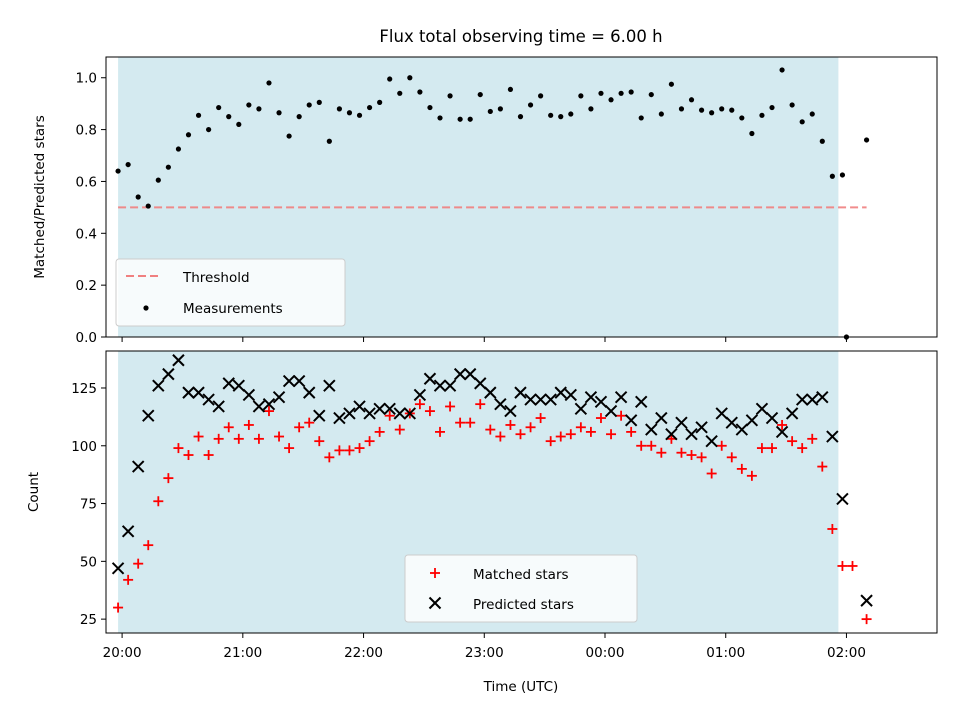 This screenshot has width=960, height=720. What do you see at coordinates (86, 79) in the screenshot?
I see `y-tick-label: 1.0` at bounding box center [86, 79].